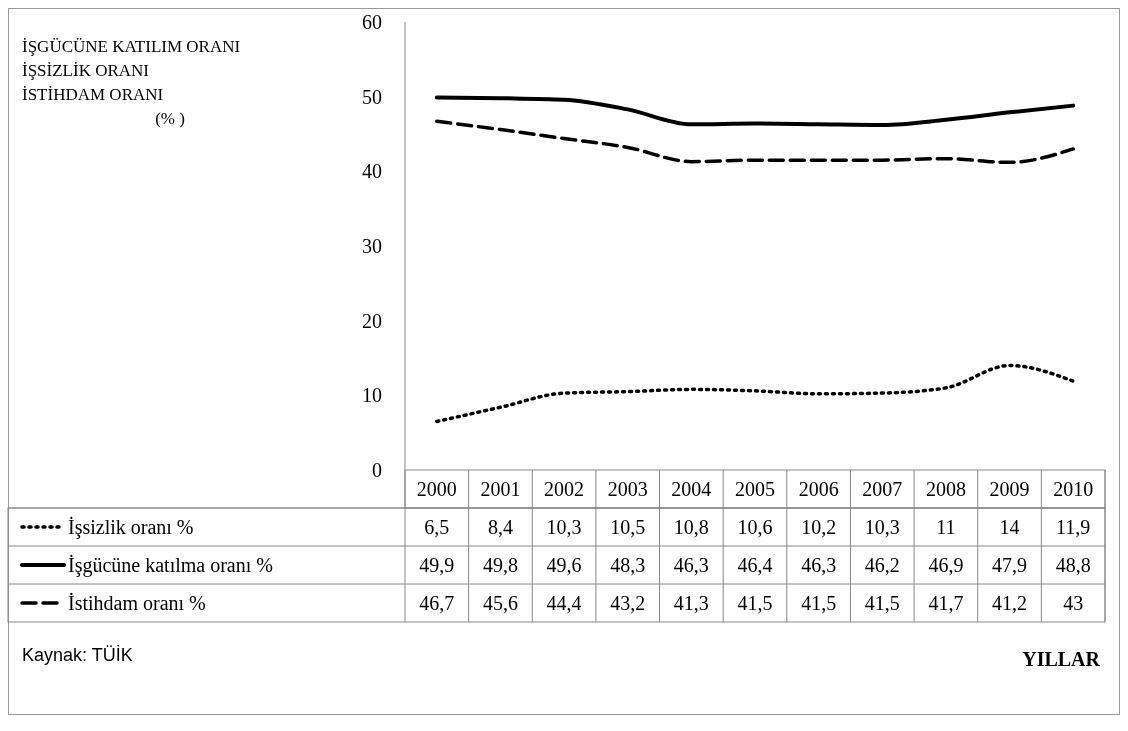 This screenshot has height=731, width=1128. Describe the element at coordinates (628, 603) in the screenshot. I see `data-label: 43,2` at that location.